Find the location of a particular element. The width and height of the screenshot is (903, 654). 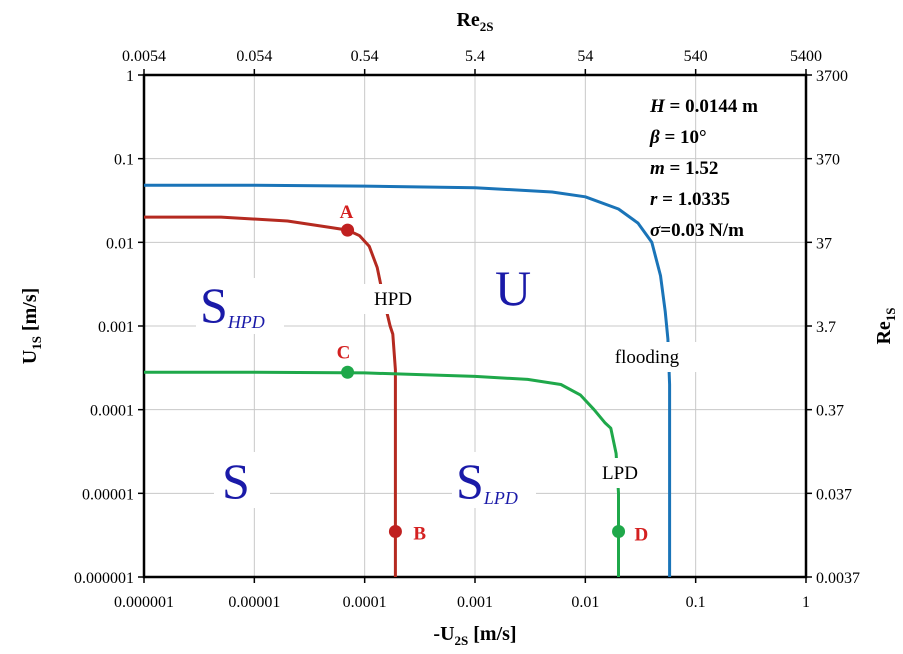

x-tick-label: 0.001 is located at coordinates (475, 602).